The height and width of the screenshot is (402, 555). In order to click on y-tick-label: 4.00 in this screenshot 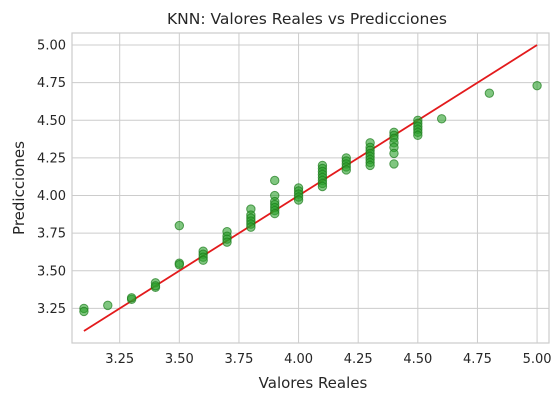, I will do `click(51, 196)`.